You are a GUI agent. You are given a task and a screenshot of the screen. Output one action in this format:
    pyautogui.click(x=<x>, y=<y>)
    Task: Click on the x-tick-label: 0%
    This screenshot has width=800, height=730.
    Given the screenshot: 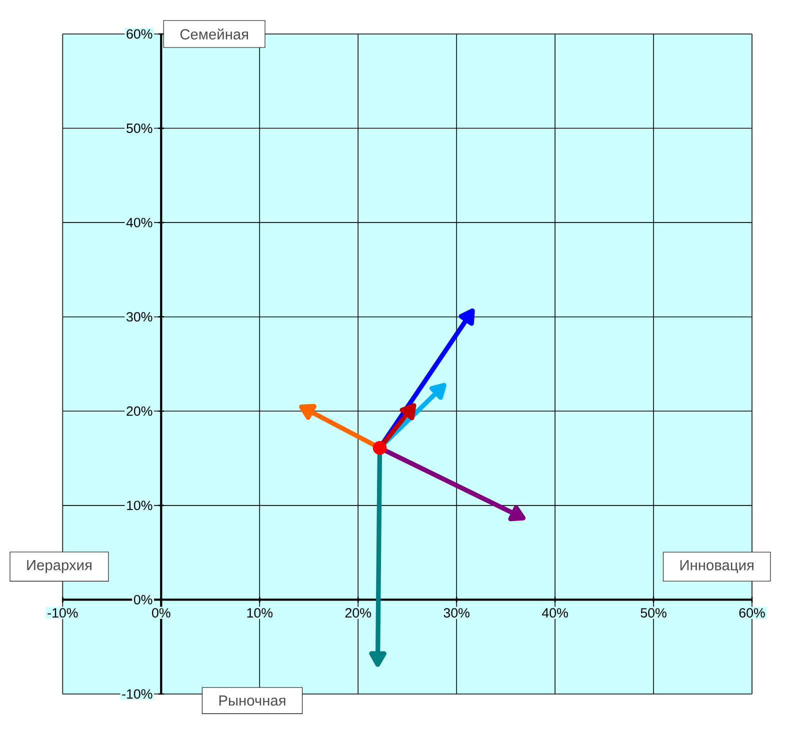 What is the action you would take?
    pyautogui.click(x=161, y=613)
    